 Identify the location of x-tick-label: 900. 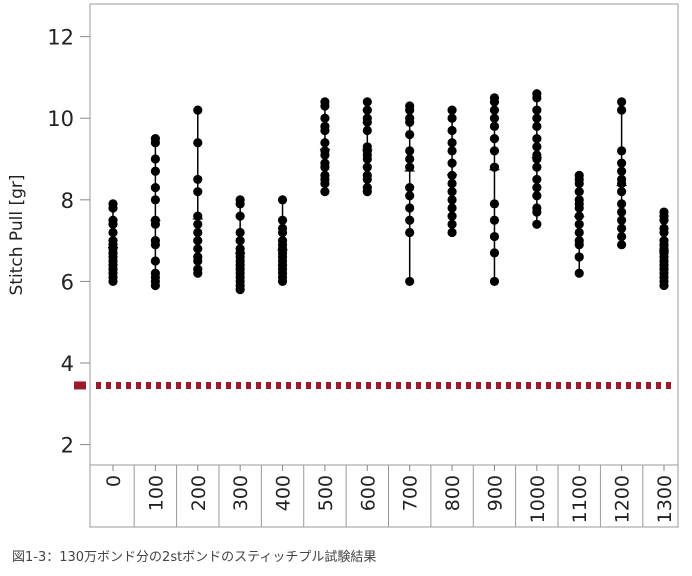
(495, 493).